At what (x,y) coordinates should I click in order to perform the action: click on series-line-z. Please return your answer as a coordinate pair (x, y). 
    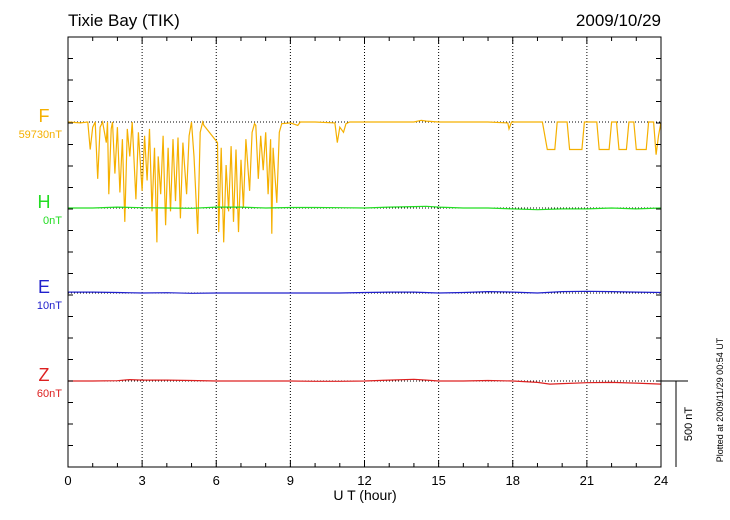
    Looking at the image, I should click on (365, 381).